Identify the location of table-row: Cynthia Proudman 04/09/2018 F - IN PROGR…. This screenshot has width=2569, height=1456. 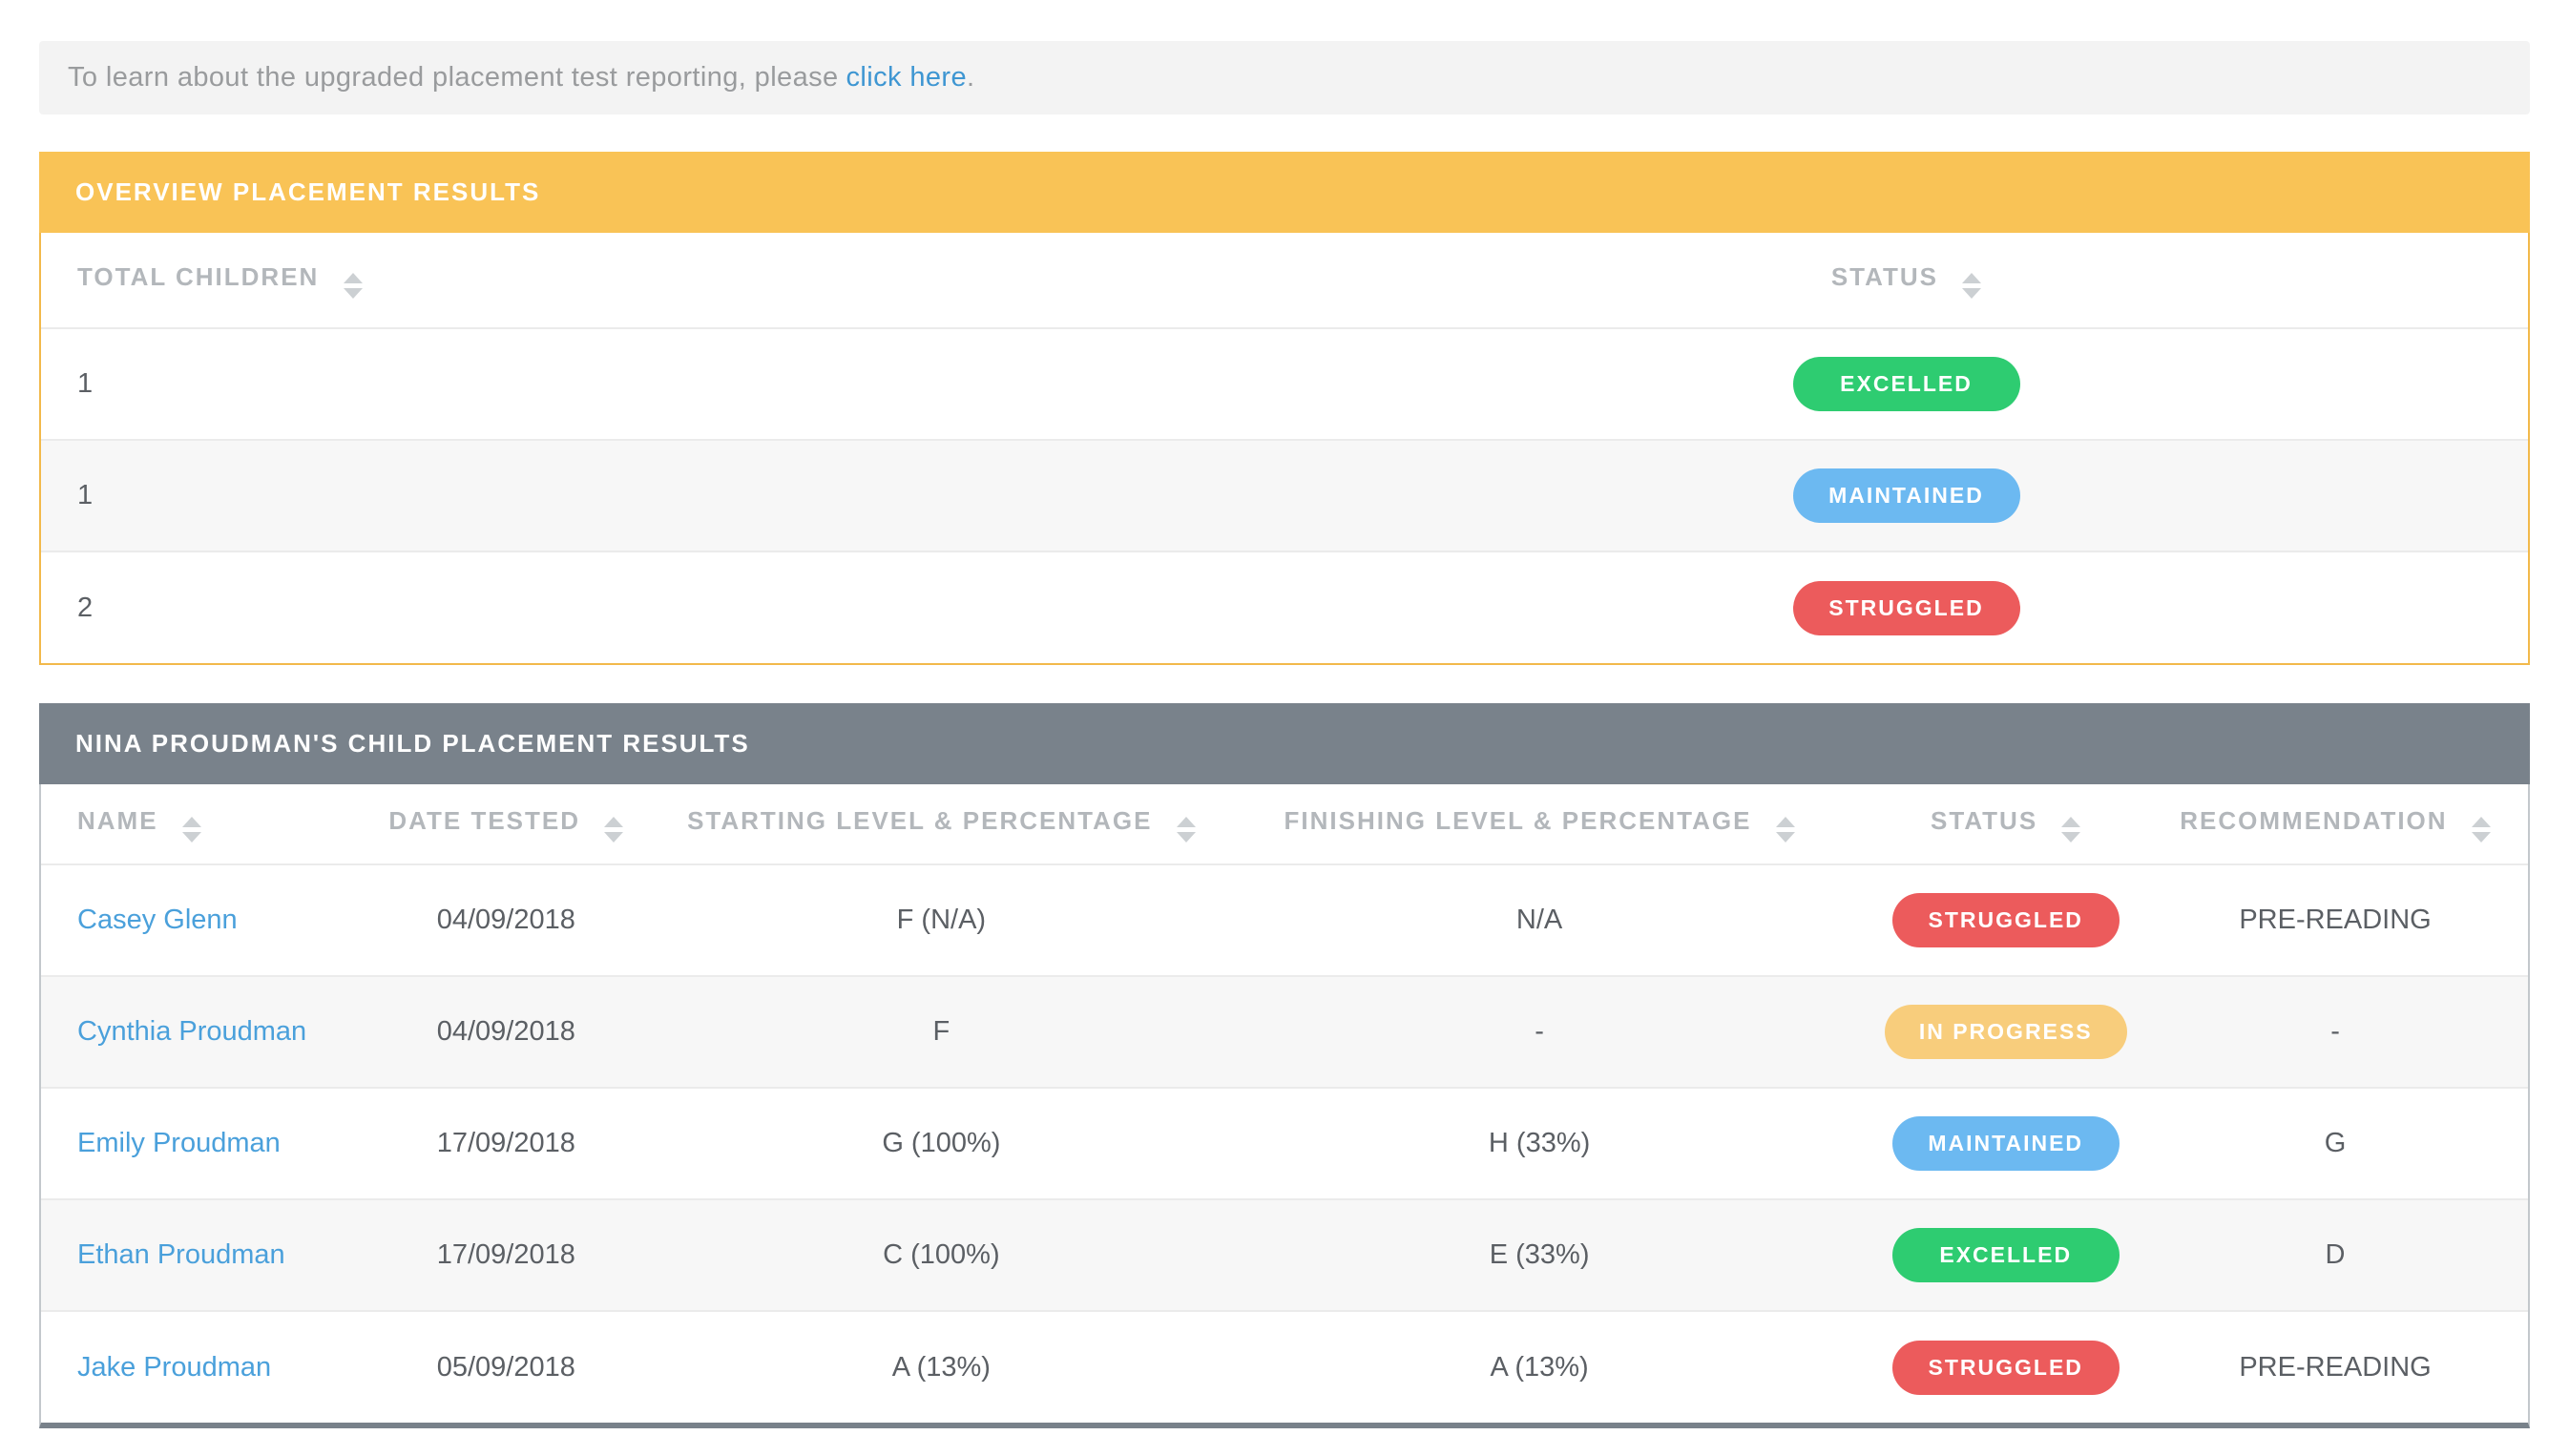
(1284, 1032).